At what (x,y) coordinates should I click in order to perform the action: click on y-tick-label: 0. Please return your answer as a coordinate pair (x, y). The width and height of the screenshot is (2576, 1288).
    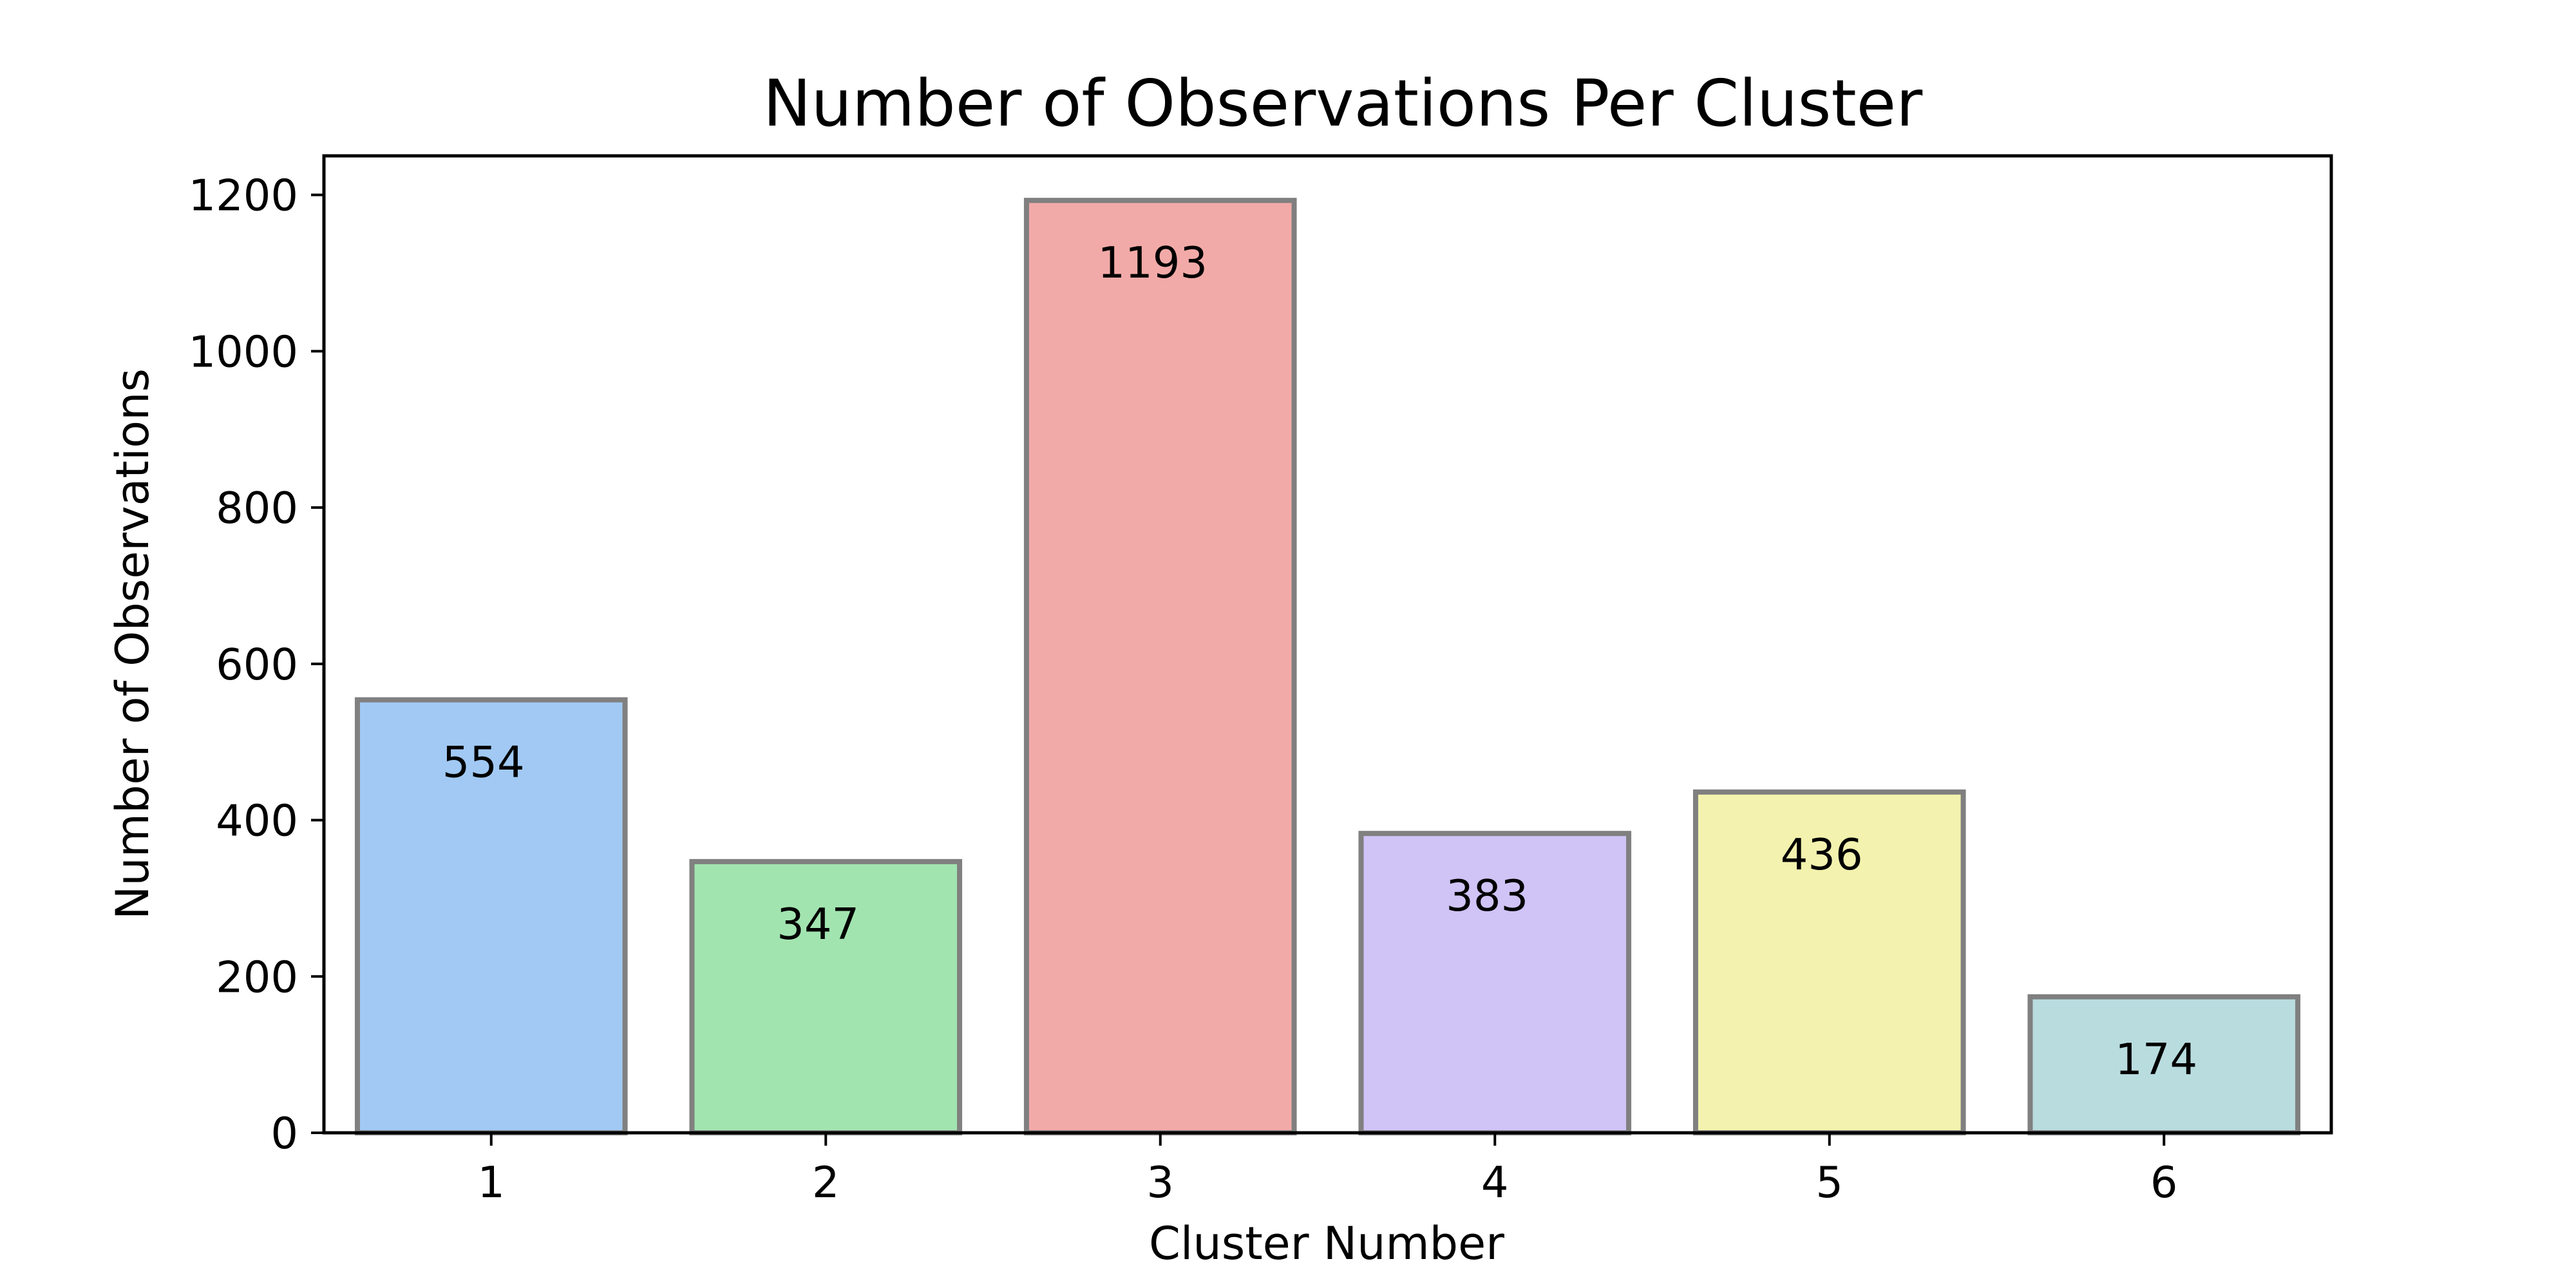
    Looking at the image, I should click on (284, 1133).